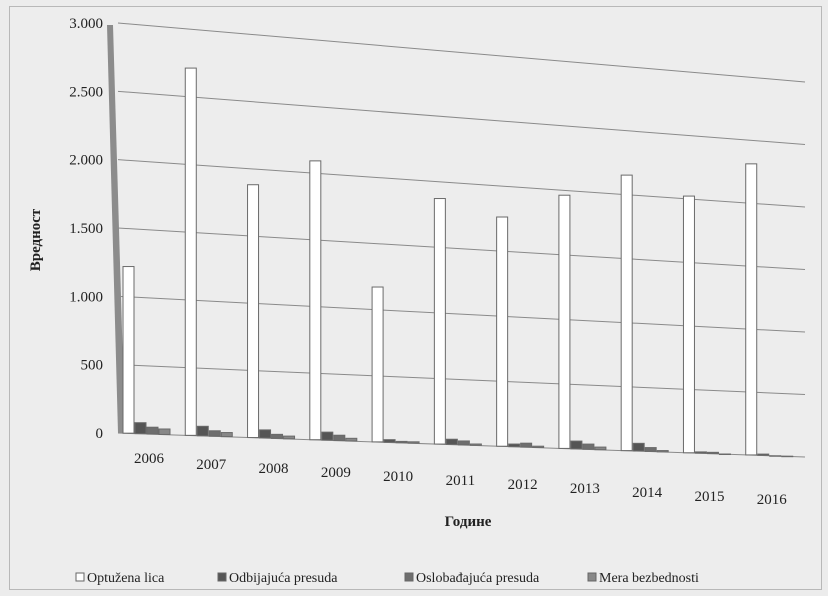  I want to click on x-tick-label: 2014, so click(647, 493).